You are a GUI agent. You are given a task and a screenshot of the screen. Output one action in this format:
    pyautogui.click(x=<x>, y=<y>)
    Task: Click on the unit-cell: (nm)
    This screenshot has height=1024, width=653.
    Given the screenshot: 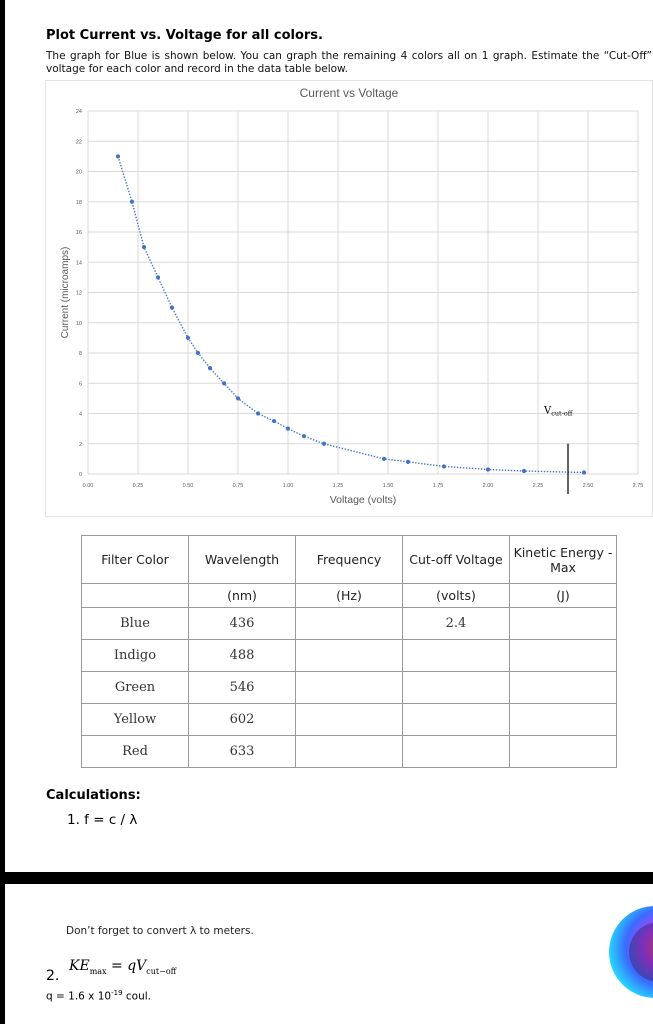 What is the action you would take?
    pyautogui.click(x=242, y=595)
    